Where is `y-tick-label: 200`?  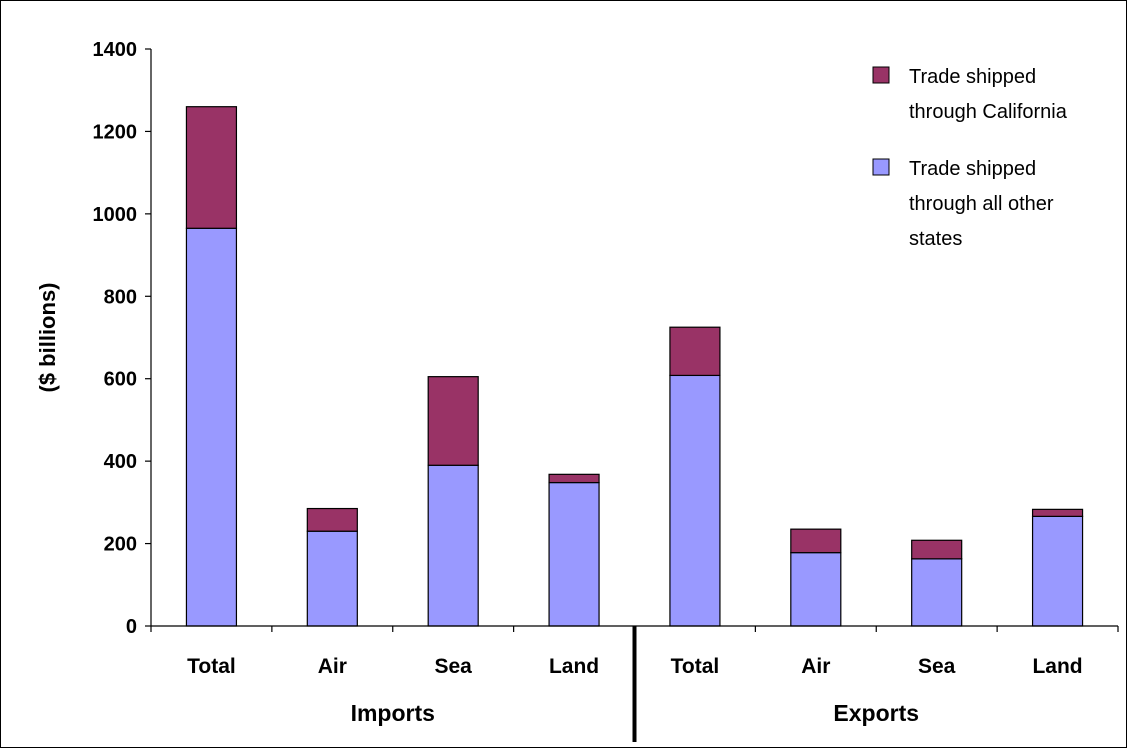
y-tick-label: 200 is located at coordinates (120, 545).